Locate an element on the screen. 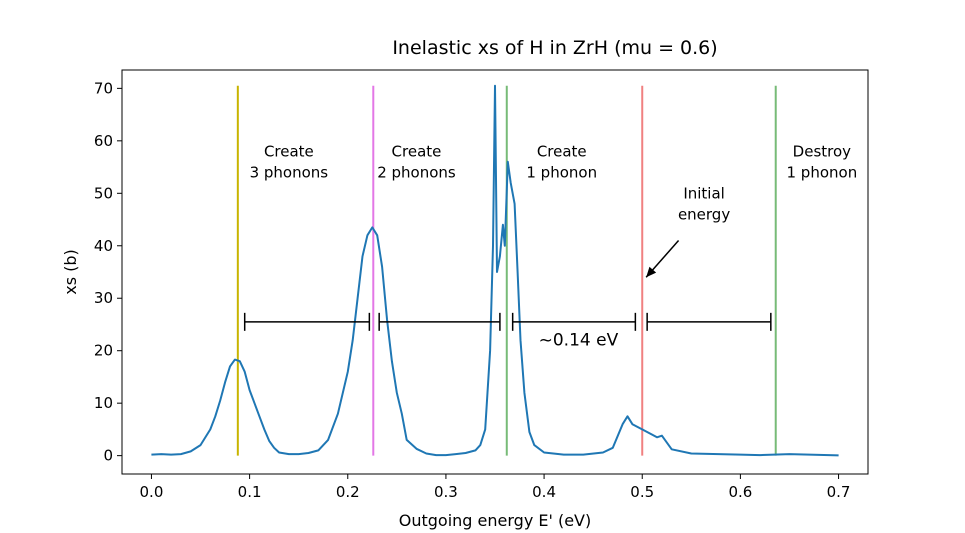 The height and width of the screenshot is (533, 965). initial-energy-arrow is located at coordinates (662, 259).